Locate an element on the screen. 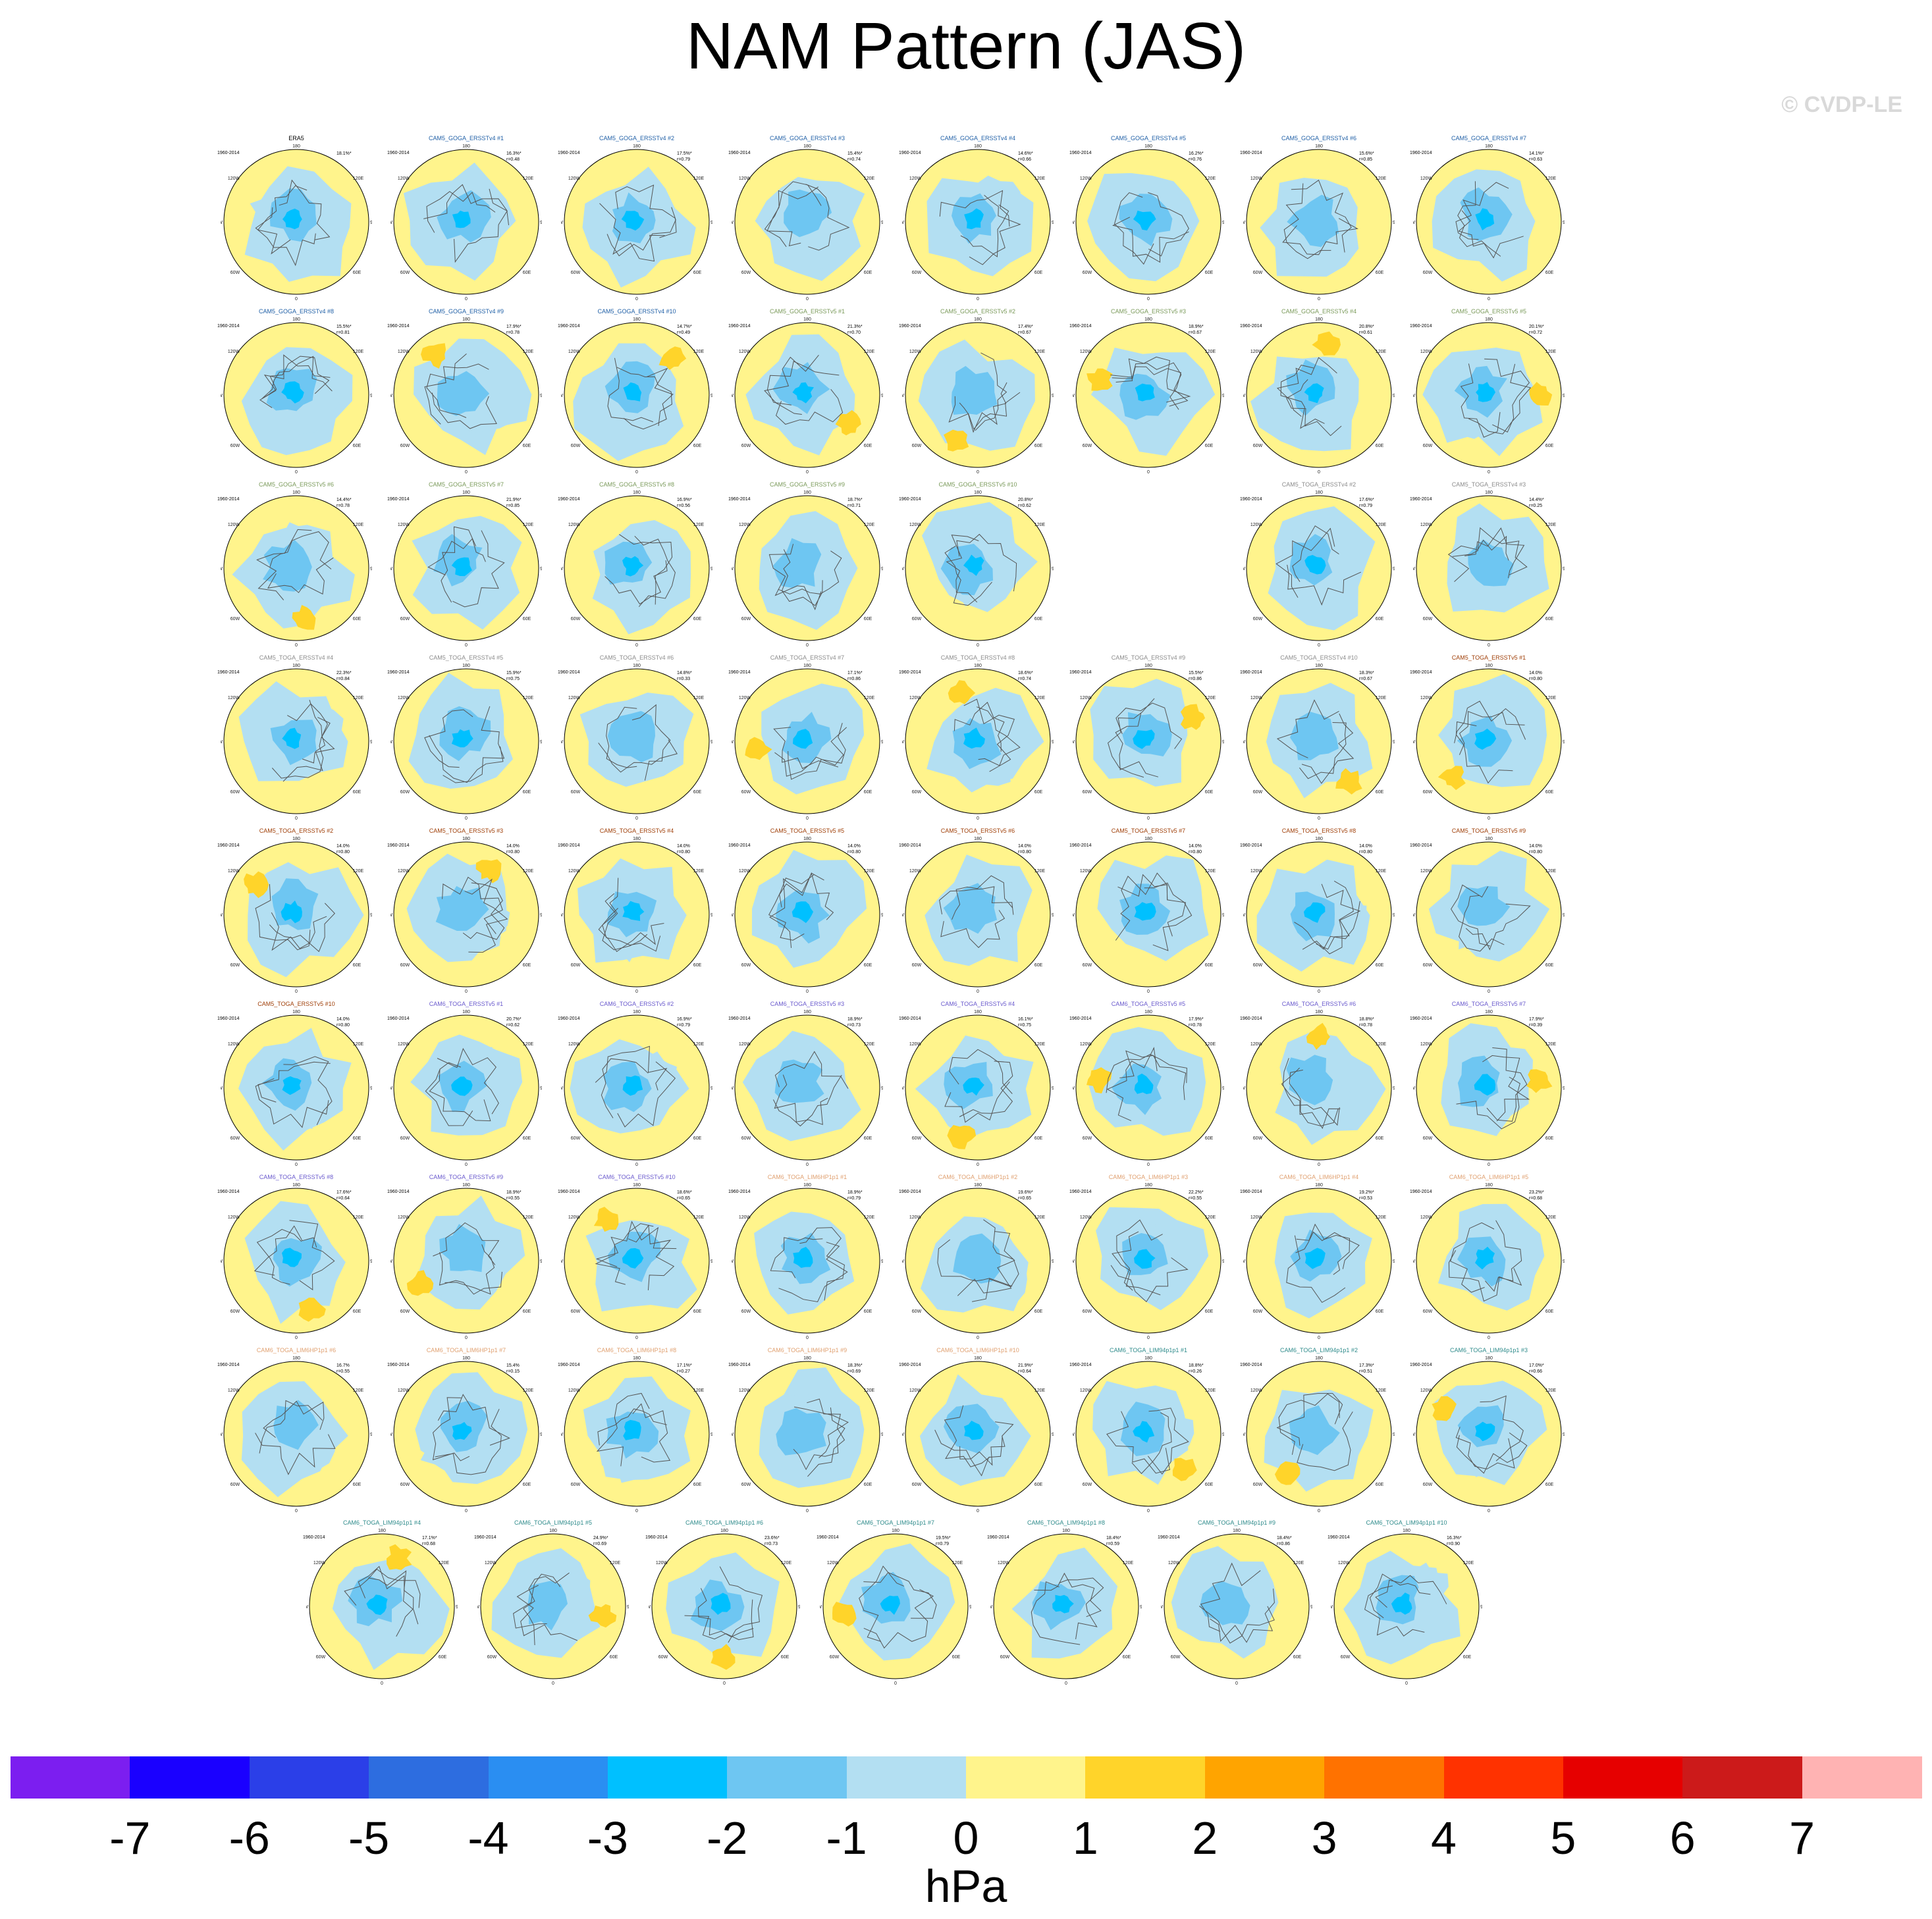  panel-variance-pct: 17.5%* is located at coordinates (684, 154).